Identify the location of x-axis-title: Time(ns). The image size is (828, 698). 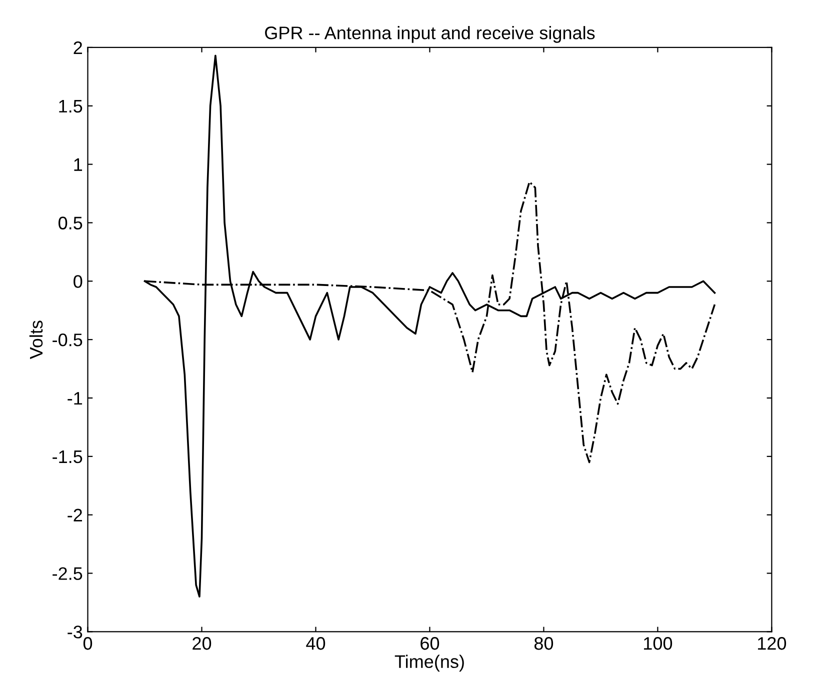
(429, 663).